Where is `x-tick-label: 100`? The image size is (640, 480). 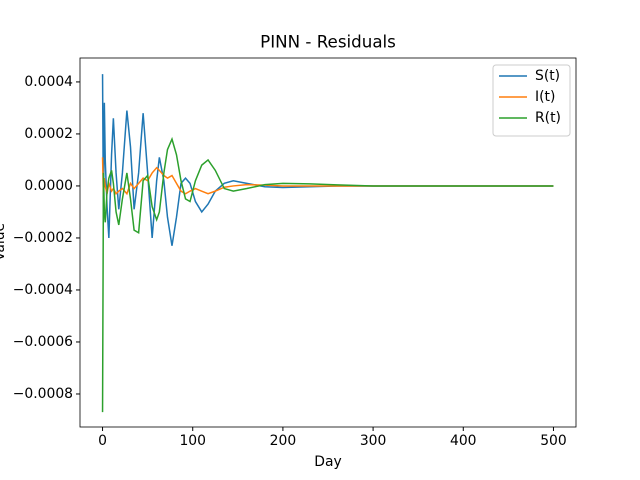
x-tick-label: 100 is located at coordinates (192, 441).